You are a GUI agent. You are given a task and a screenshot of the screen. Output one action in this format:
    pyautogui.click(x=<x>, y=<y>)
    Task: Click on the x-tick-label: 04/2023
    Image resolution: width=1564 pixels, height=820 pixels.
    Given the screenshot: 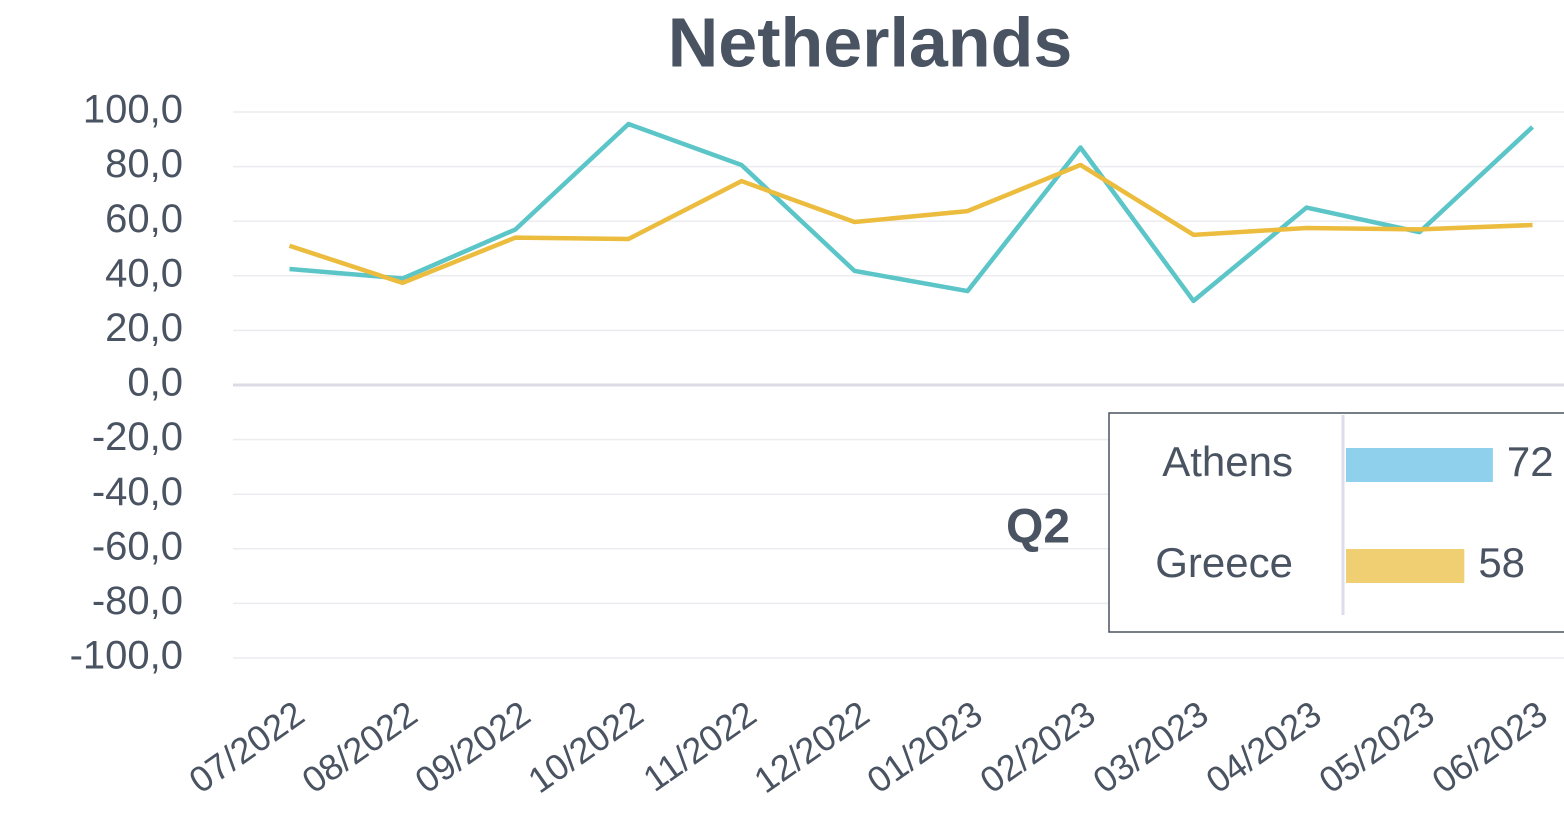 What is the action you would take?
    pyautogui.click(x=1263, y=747)
    